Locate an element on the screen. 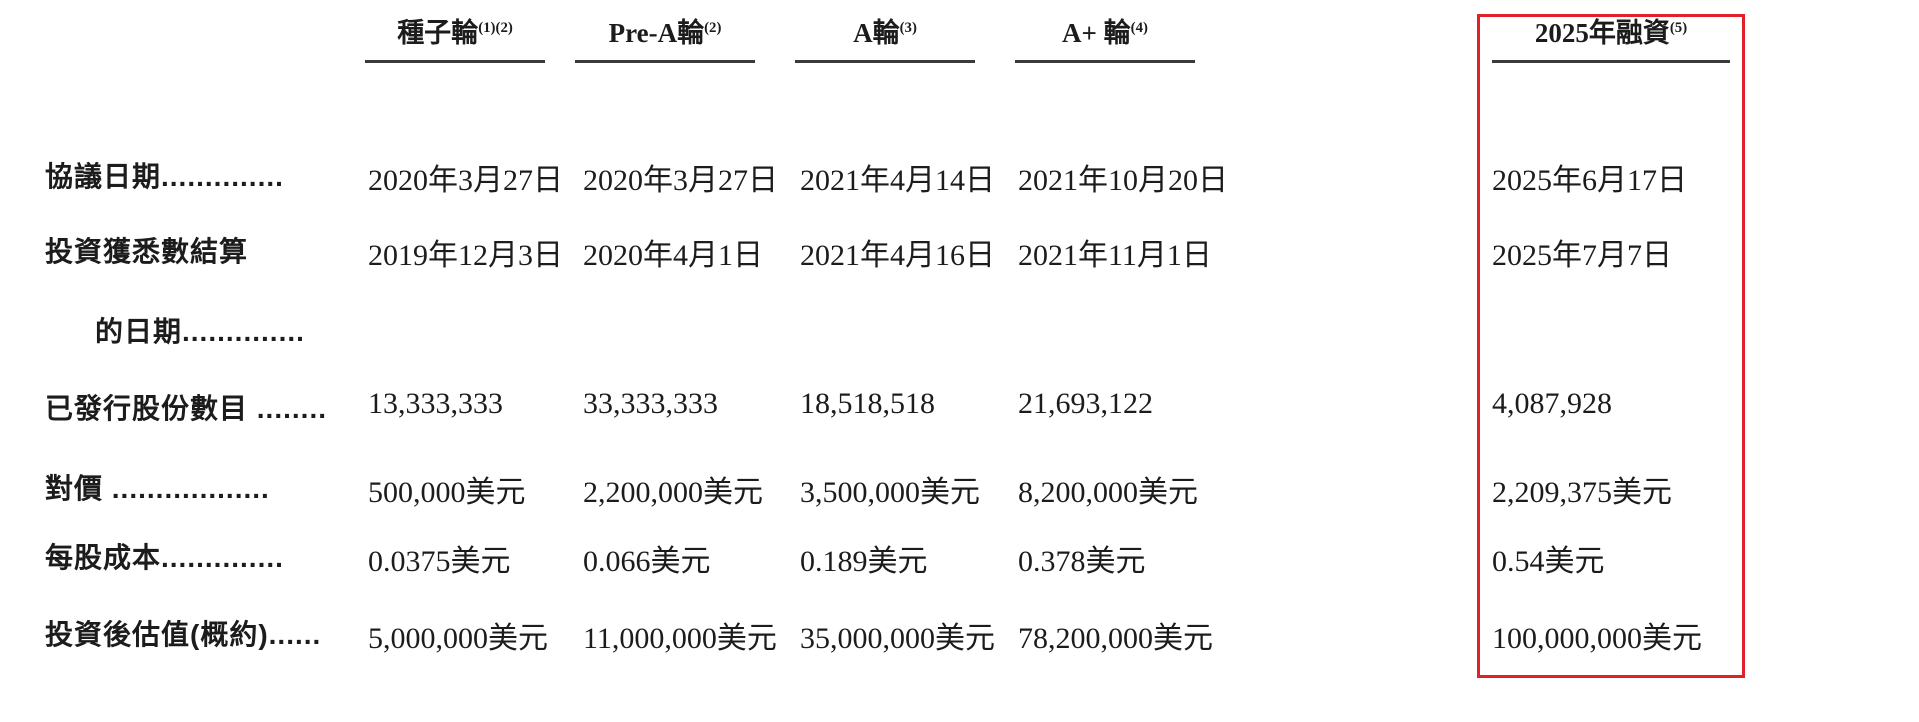  table-cell: 2019年12月3日 is located at coordinates (465, 255).